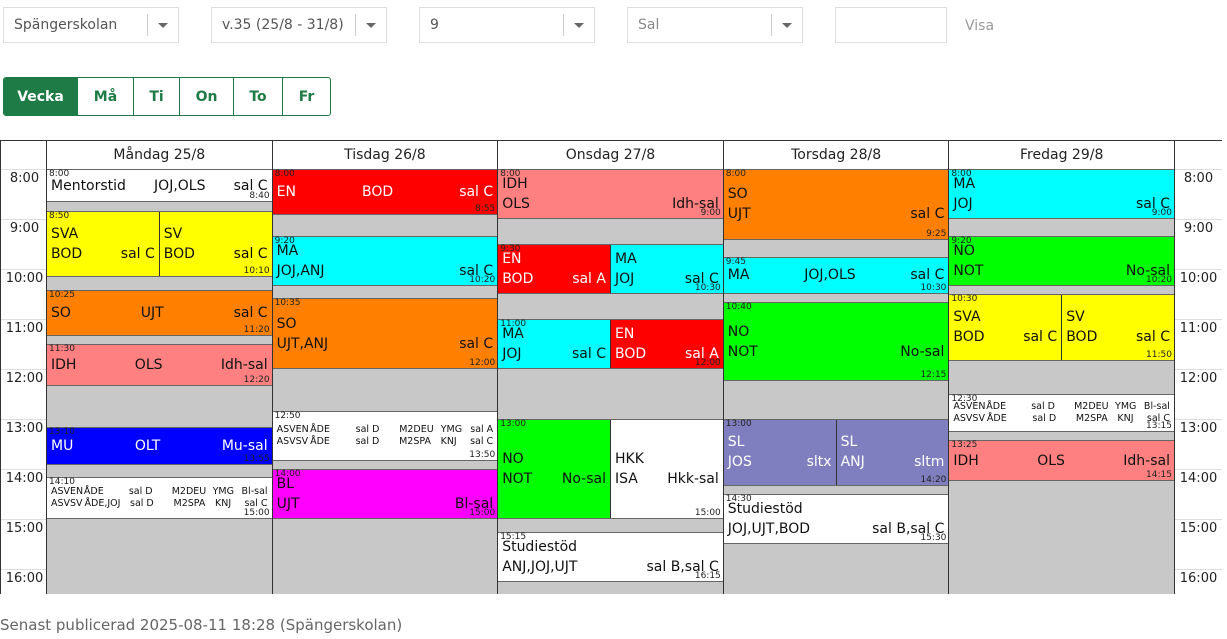 This screenshot has height=639, width=1227. Describe the element at coordinates (299, 25) in the screenshot. I see `week-select: v.35 (25/8 - 31/8)` at that location.